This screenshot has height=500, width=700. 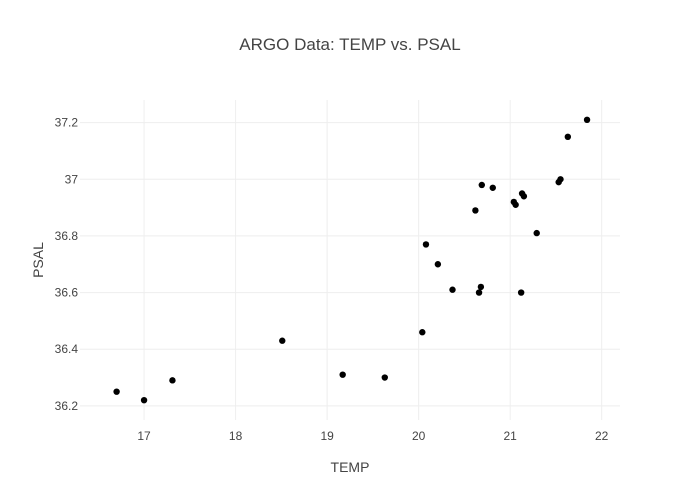 What do you see at coordinates (602, 436) in the screenshot?
I see `x-tick-label: 22` at bounding box center [602, 436].